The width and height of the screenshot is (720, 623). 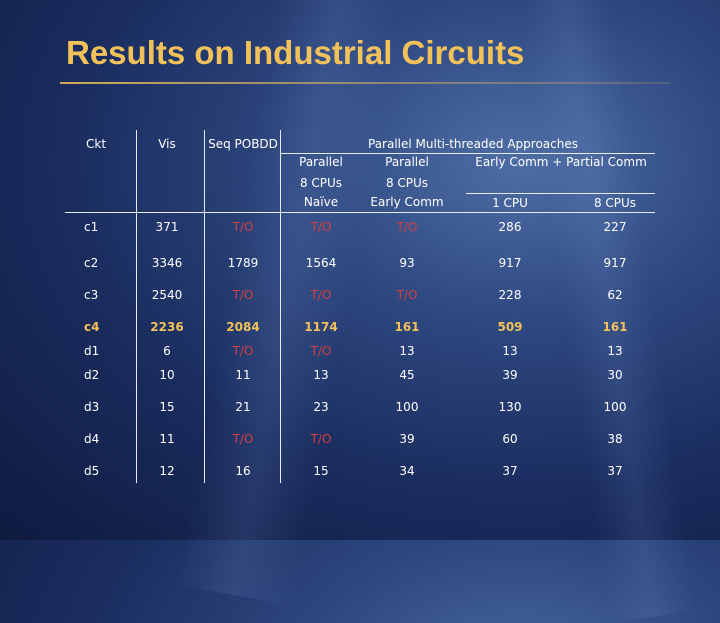 What do you see at coordinates (407, 162) in the screenshot?
I see `header-parallel-early-line1: Parallel` at bounding box center [407, 162].